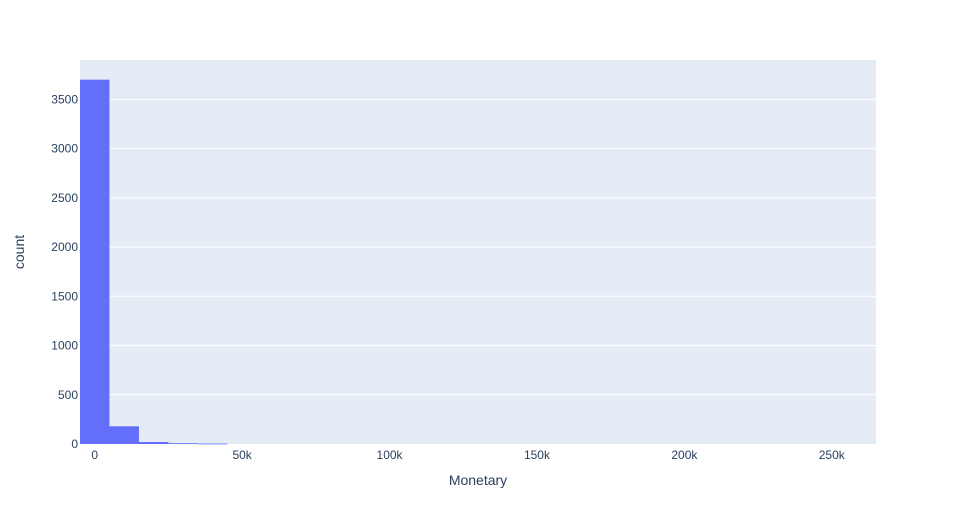 Image resolution: width=955 pixels, height=525 pixels. I want to click on x-tick-label: 150k, so click(537, 455).